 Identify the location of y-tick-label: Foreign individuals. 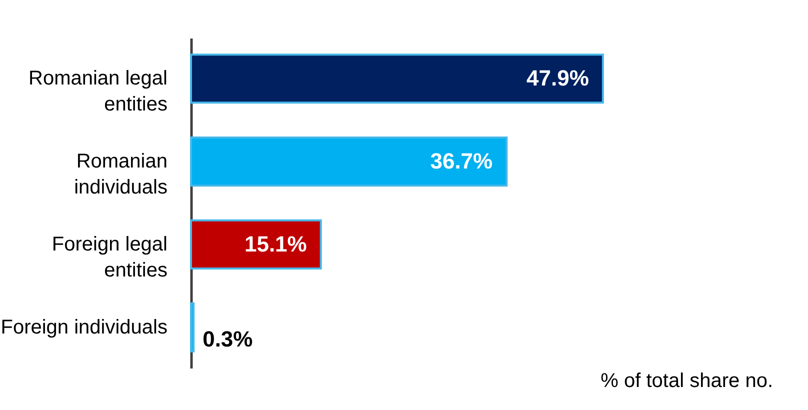
(84, 327).